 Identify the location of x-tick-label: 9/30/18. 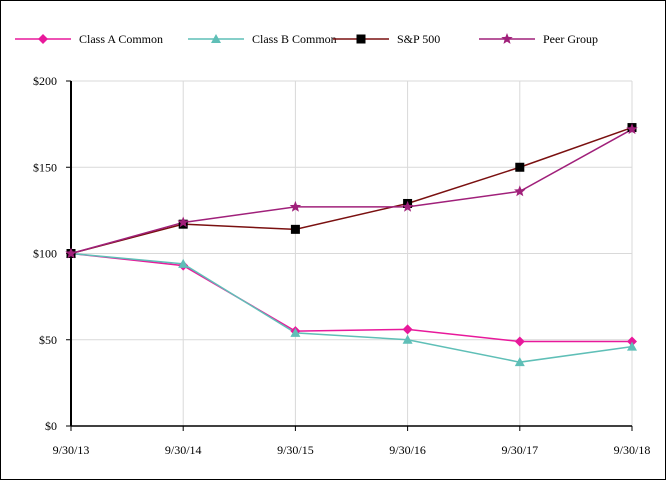
(632, 450).